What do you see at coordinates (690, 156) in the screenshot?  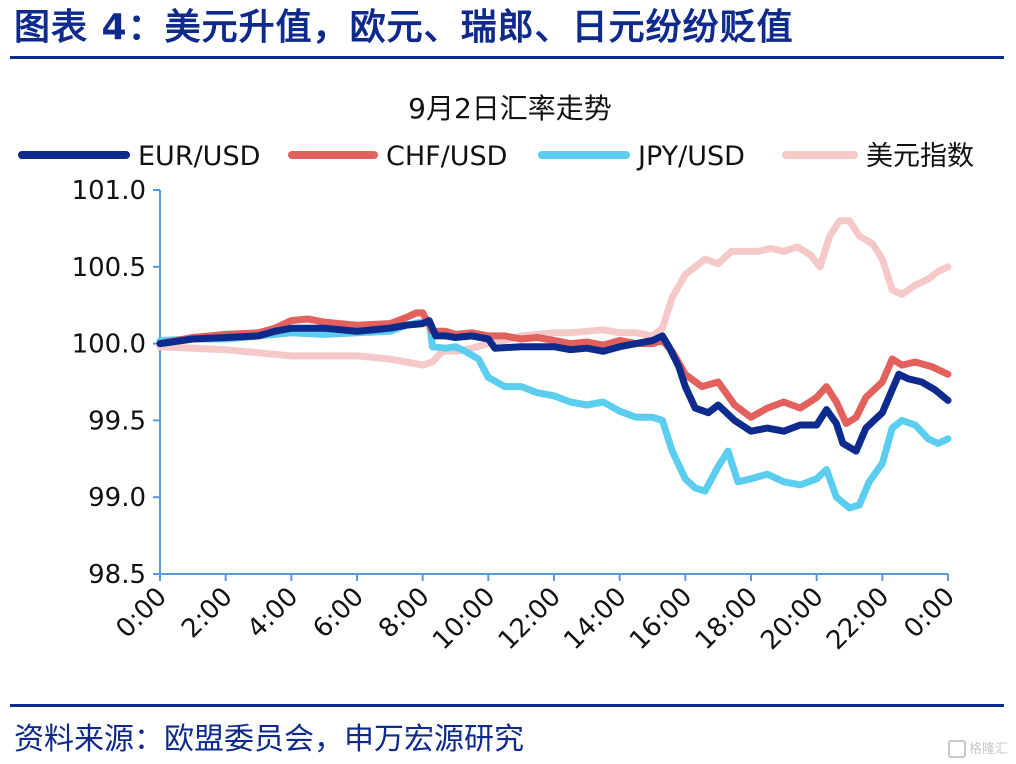 I see `legend-label-3: JPY/USD` at bounding box center [690, 156].